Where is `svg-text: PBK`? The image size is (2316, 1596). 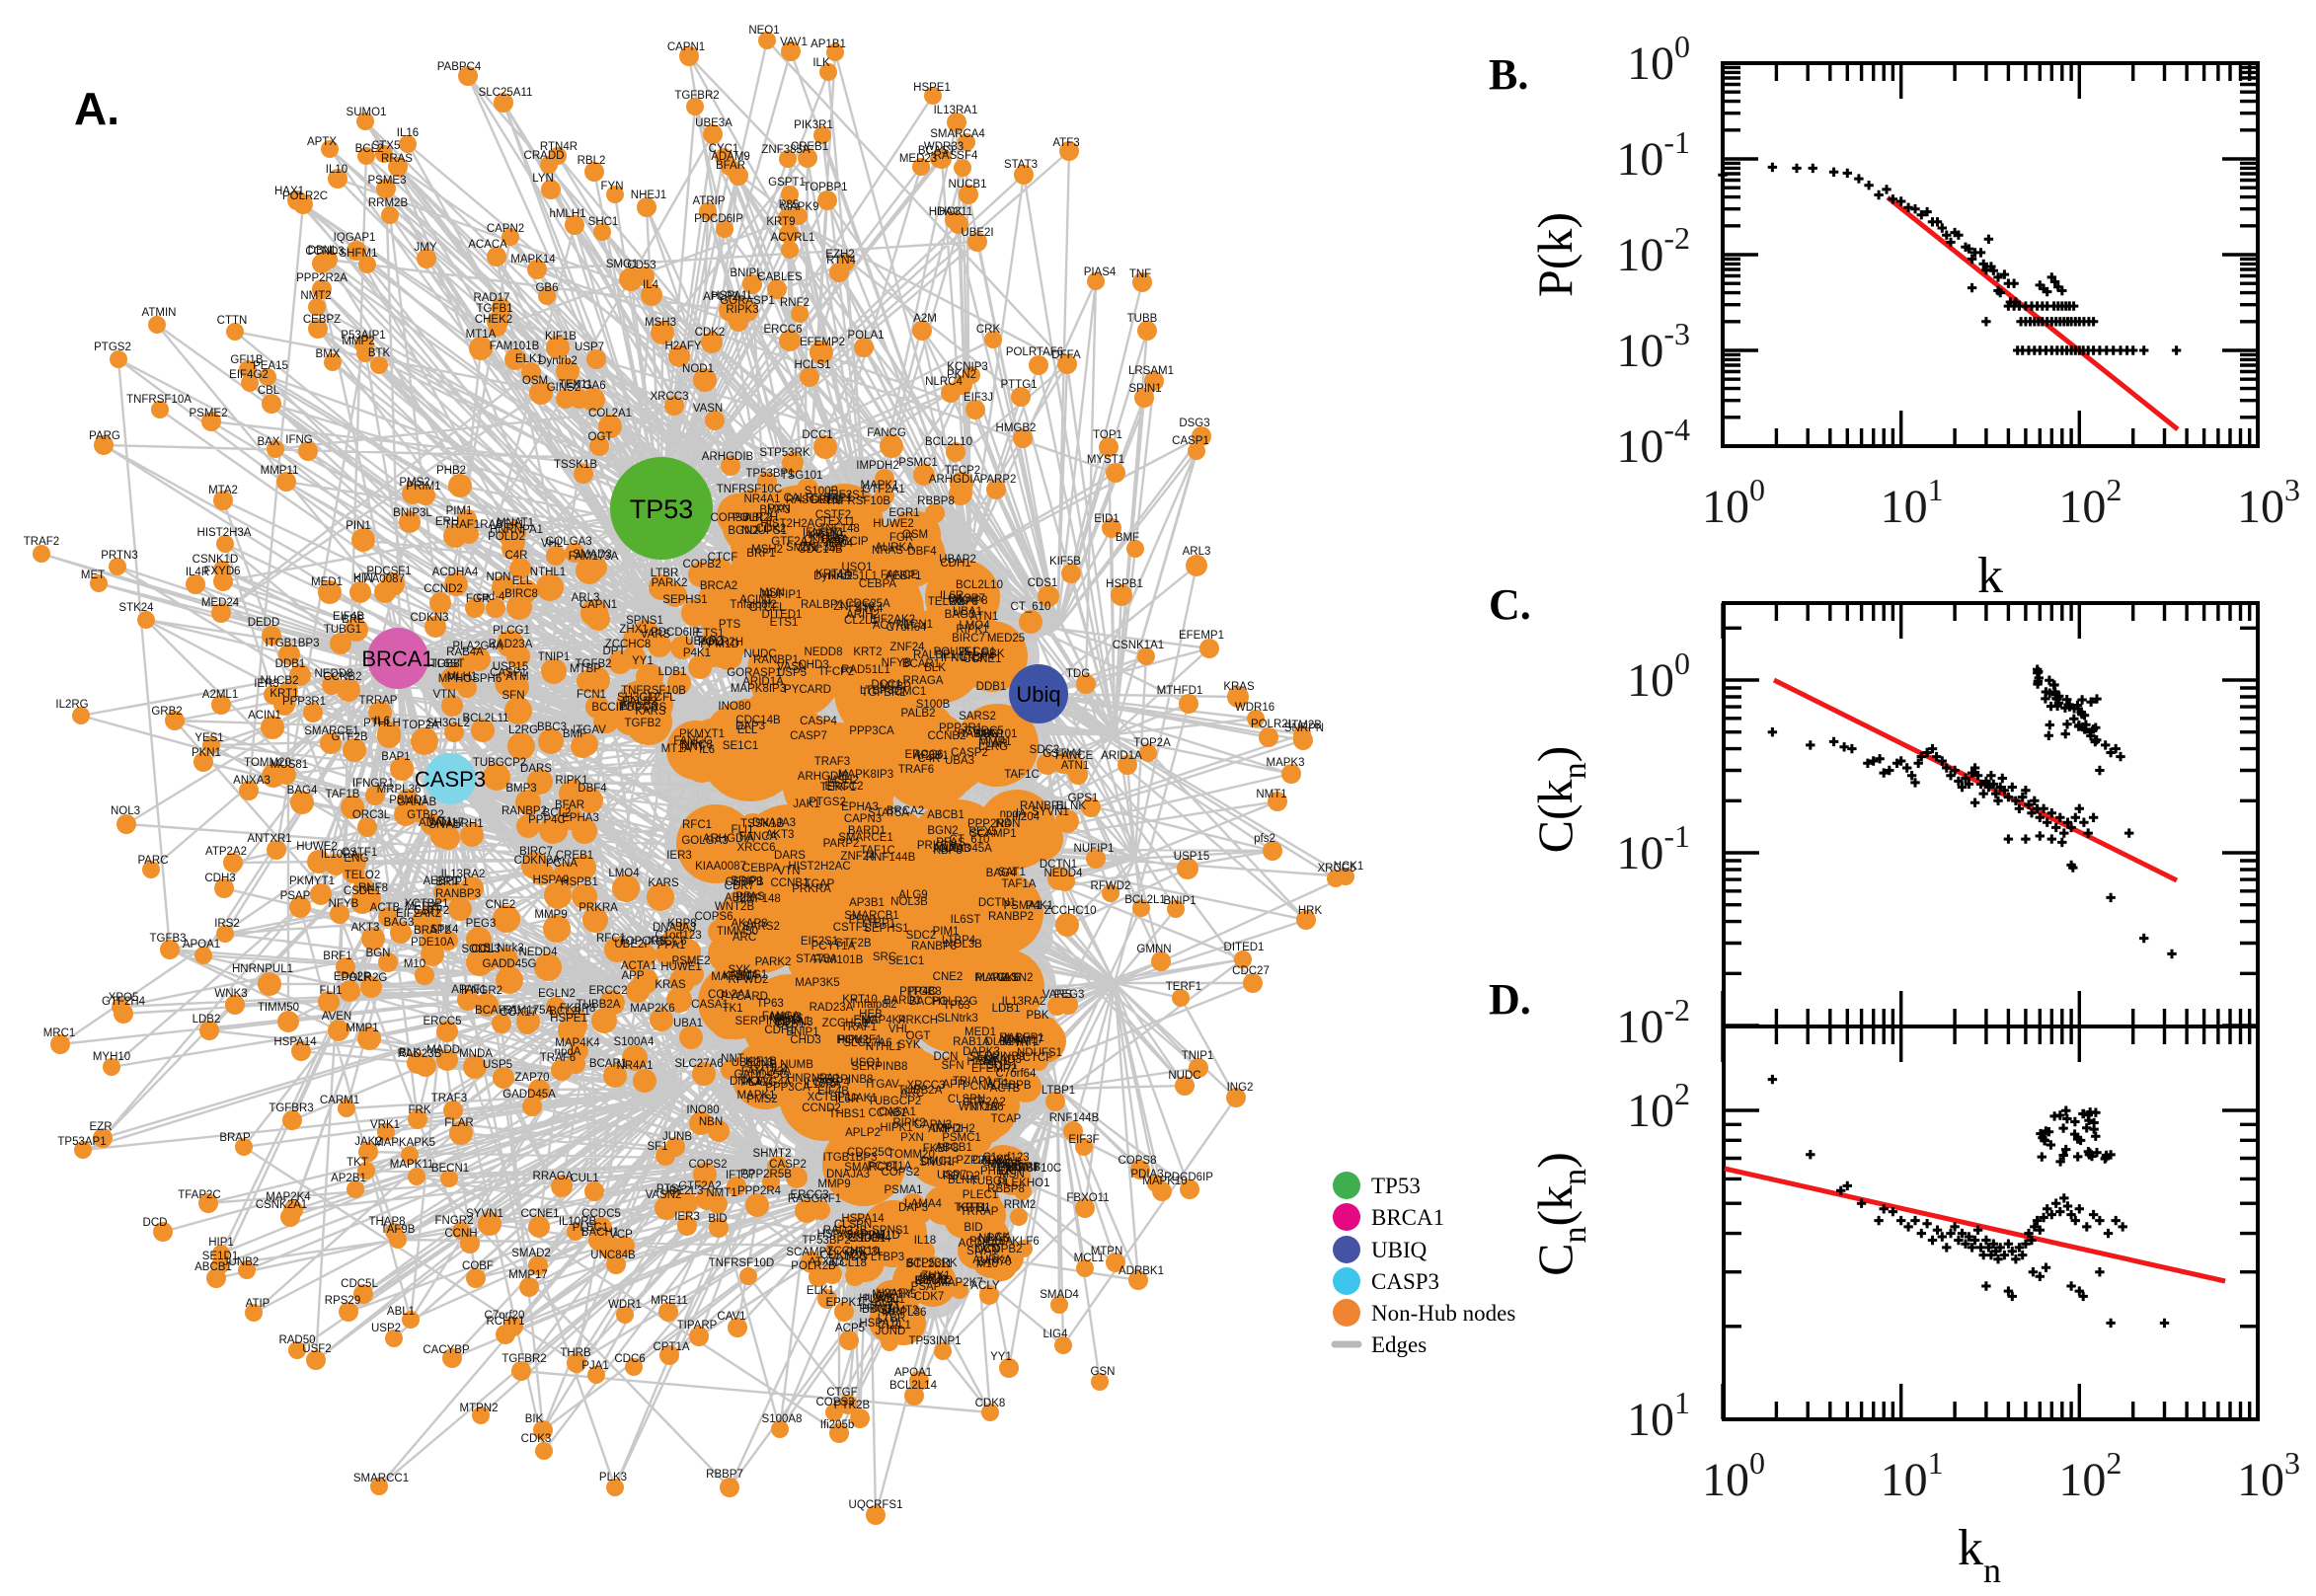
svg-text: PBK is located at coordinates (1037, 1016).